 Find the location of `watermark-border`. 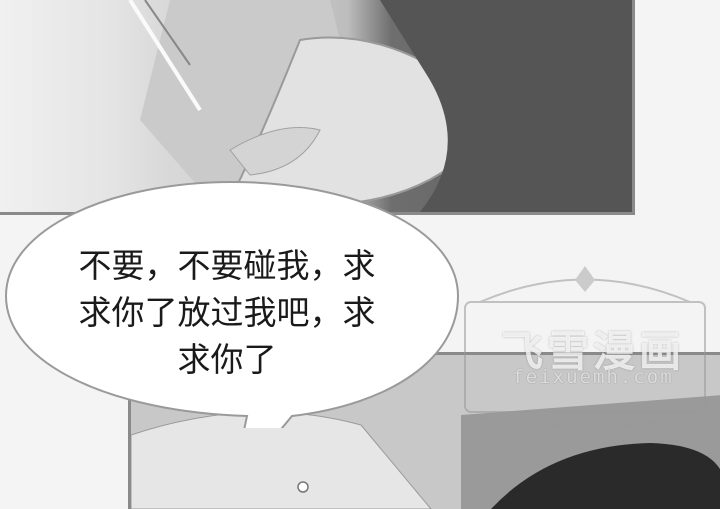

watermark-border is located at coordinates (585, 357).